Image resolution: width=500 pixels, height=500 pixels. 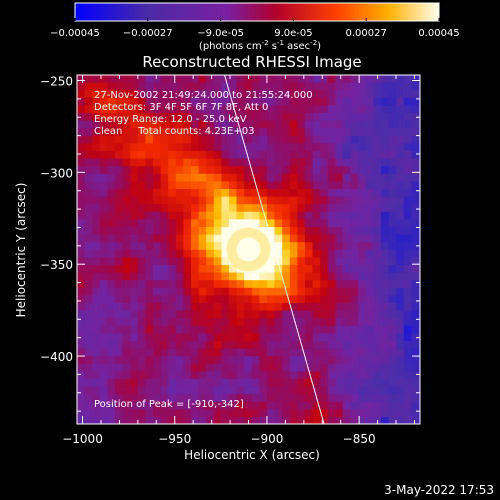 I want to click on colorbar-tick-label: −0.00045, so click(x=75, y=33).